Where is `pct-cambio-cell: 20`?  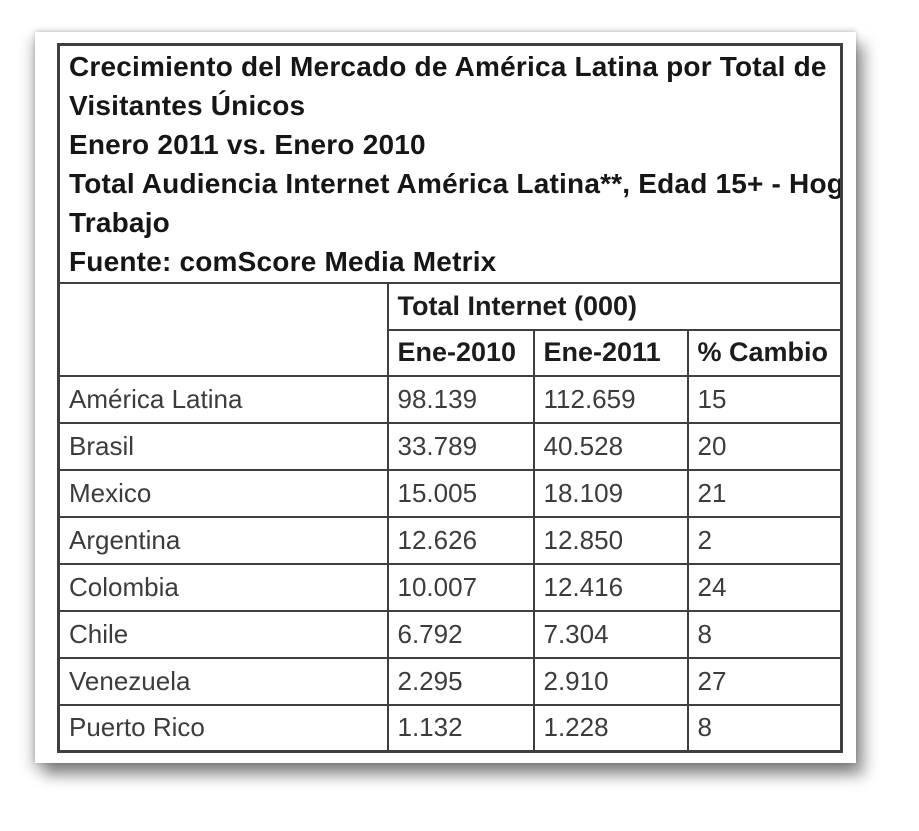 pct-cambio-cell: 20 is located at coordinates (764, 446).